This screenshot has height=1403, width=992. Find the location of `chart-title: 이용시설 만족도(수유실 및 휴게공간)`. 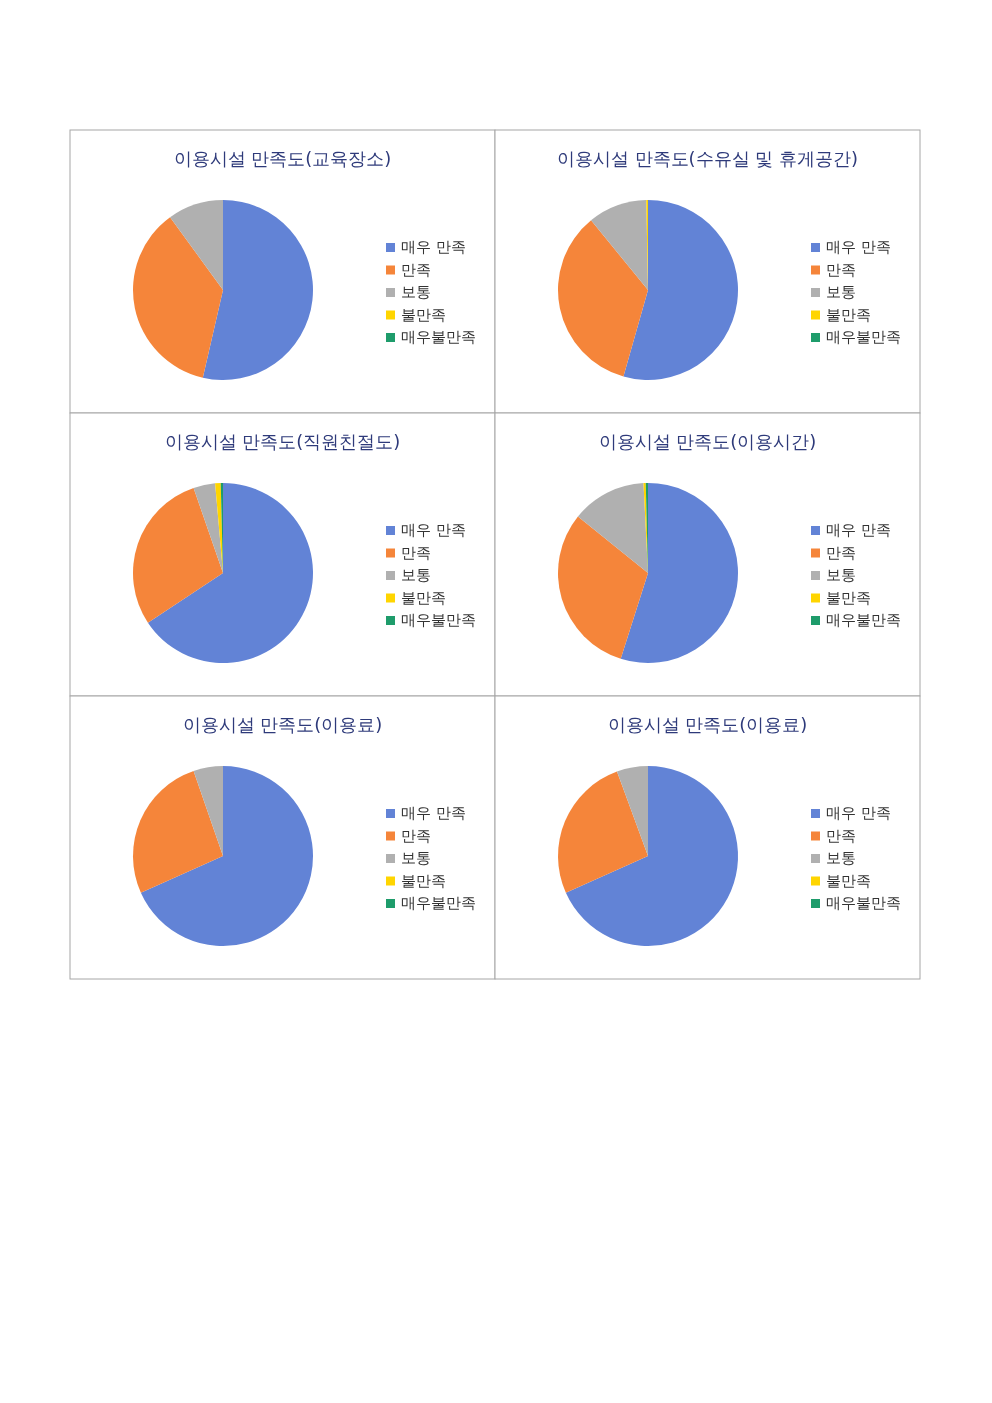

chart-title: 이용시설 만족도(수유실 및 휴게공간) is located at coordinates (707, 158).